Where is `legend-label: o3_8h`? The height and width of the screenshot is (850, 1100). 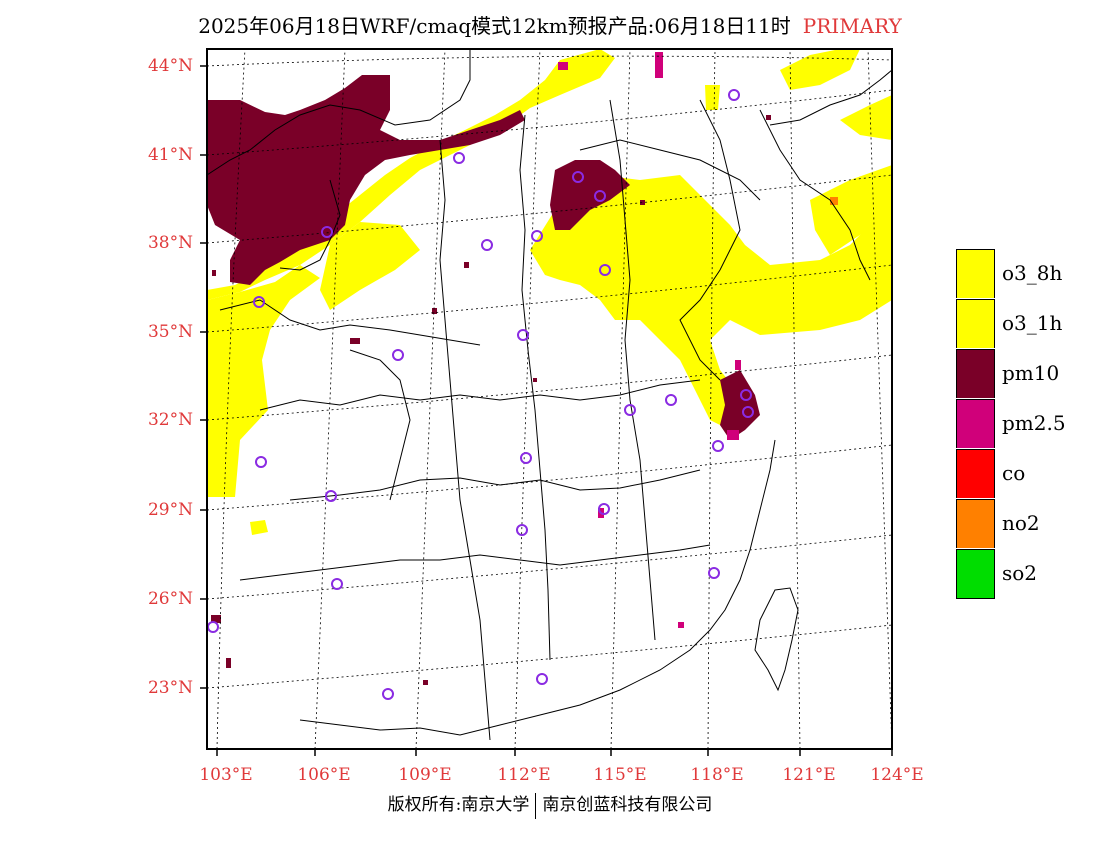 legend-label: o3_8h is located at coordinates (1032, 273).